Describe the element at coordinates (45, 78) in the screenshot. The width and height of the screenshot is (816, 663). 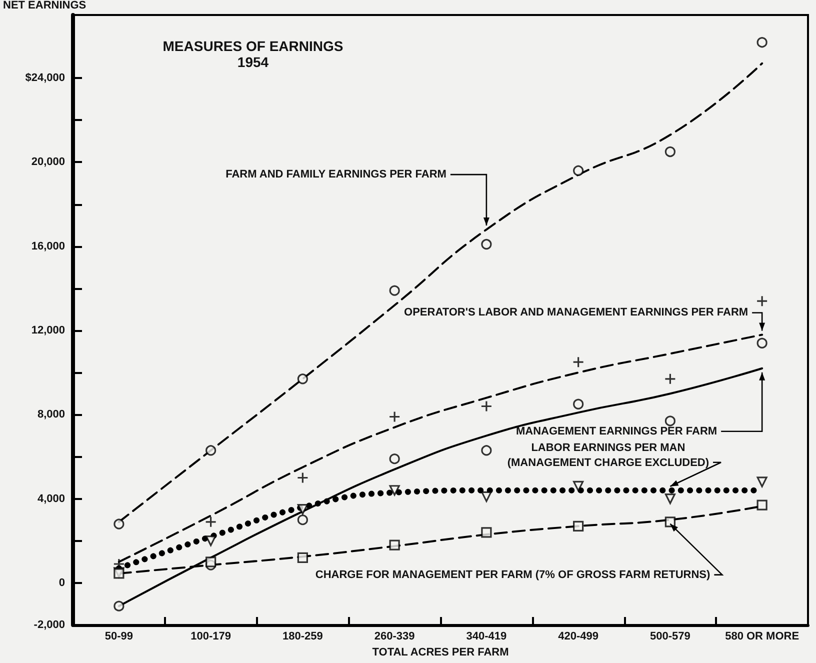
I see `y-tick-label: $24,000` at that location.